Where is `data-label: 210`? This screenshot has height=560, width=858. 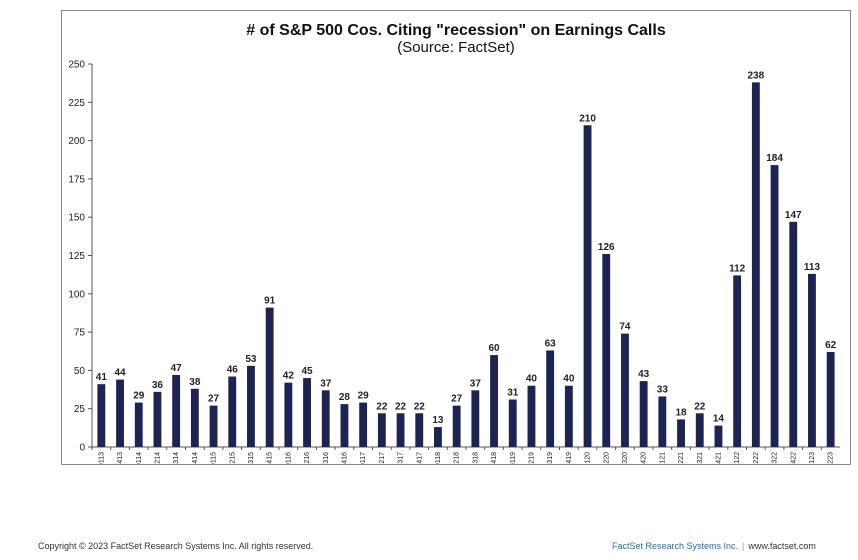 data-label: 210 is located at coordinates (587, 118).